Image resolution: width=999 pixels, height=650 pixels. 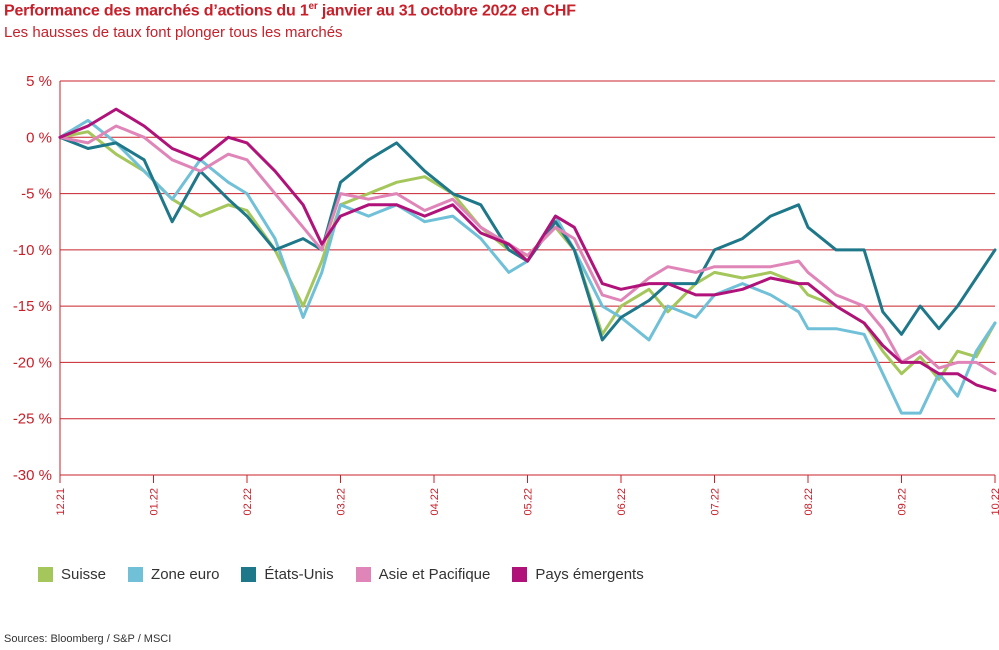 What do you see at coordinates (32, 475) in the screenshot?
I see `y-tick-label: -30 %` at bounding box center [32, 475].